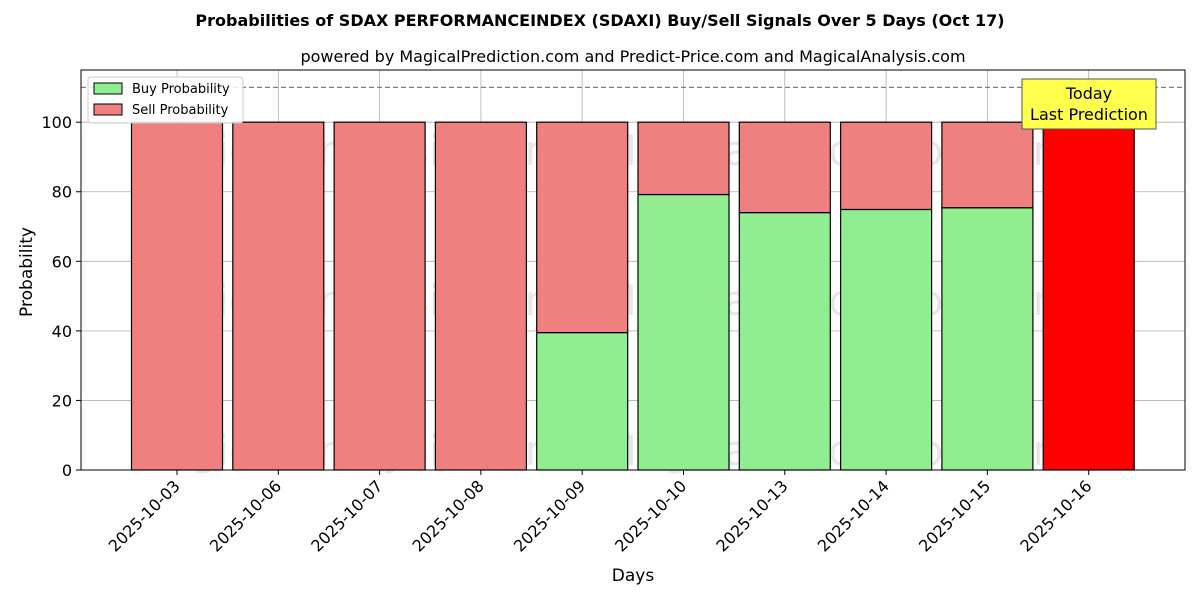 The image size is (1200, 600). Describe the element at coordinates (650, 515) in the screenshot. I see `x-tick-label: 2025-10-10` at that location.